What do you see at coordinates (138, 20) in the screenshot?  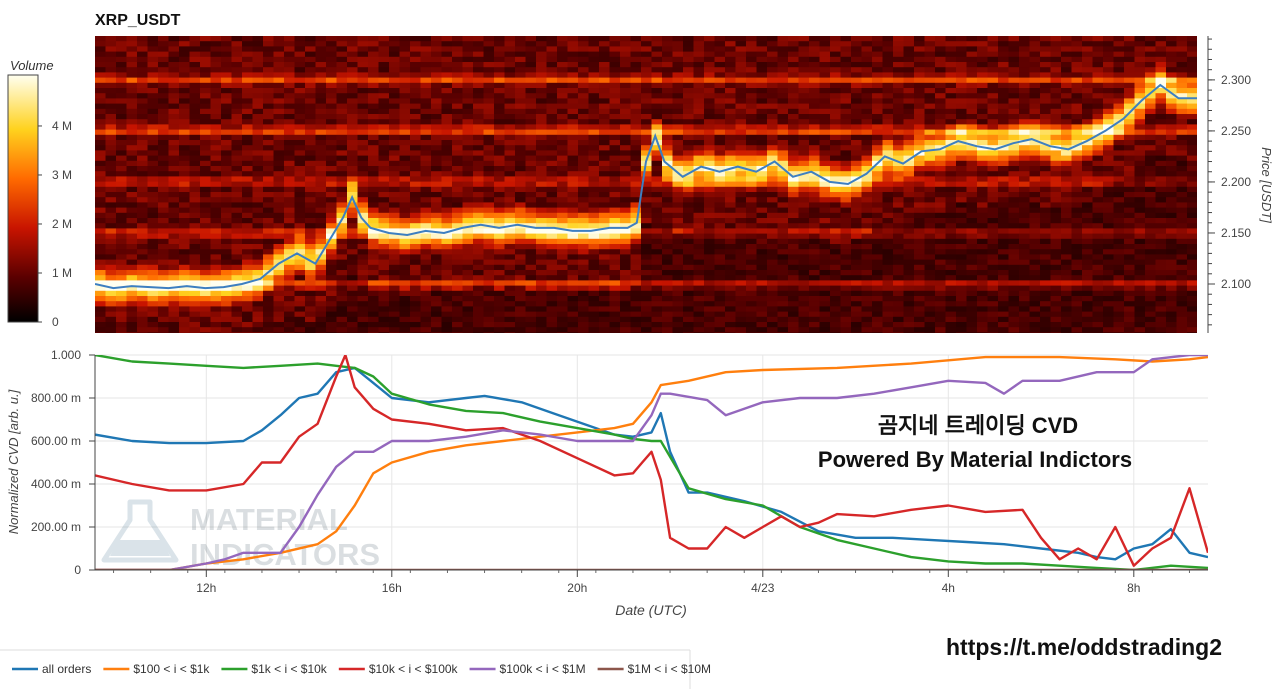 I see `chart-title: XRP_USDT` at bounding box center [138, 20].